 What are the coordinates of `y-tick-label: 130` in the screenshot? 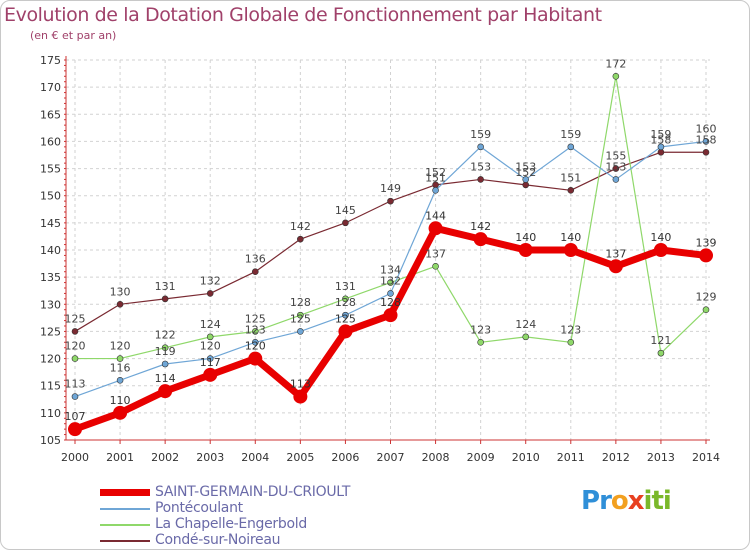 It's located at (50, 304).